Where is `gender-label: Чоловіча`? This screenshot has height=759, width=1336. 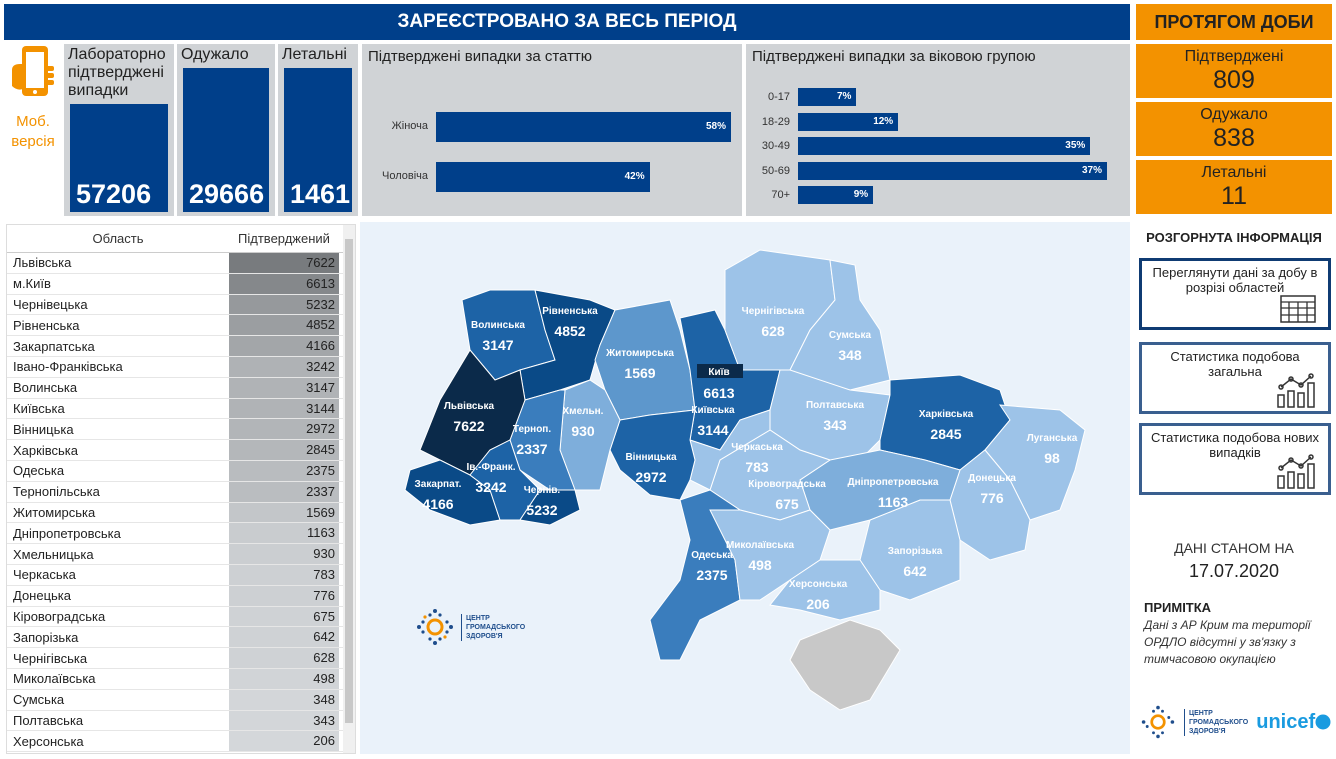 gender-label: Чоловіча is located at coordinates (404, 176).